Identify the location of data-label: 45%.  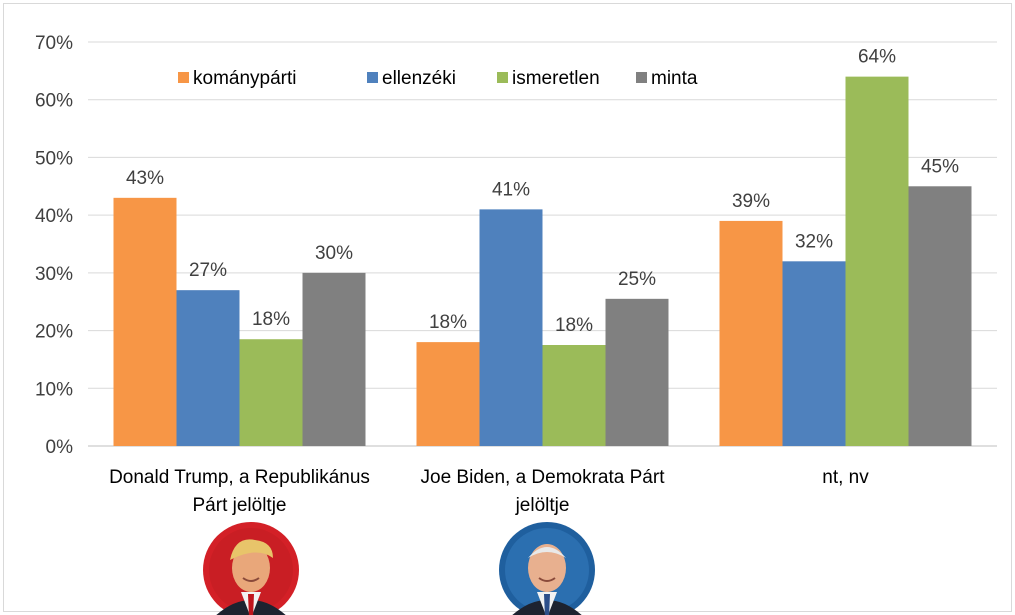
(940, 166).